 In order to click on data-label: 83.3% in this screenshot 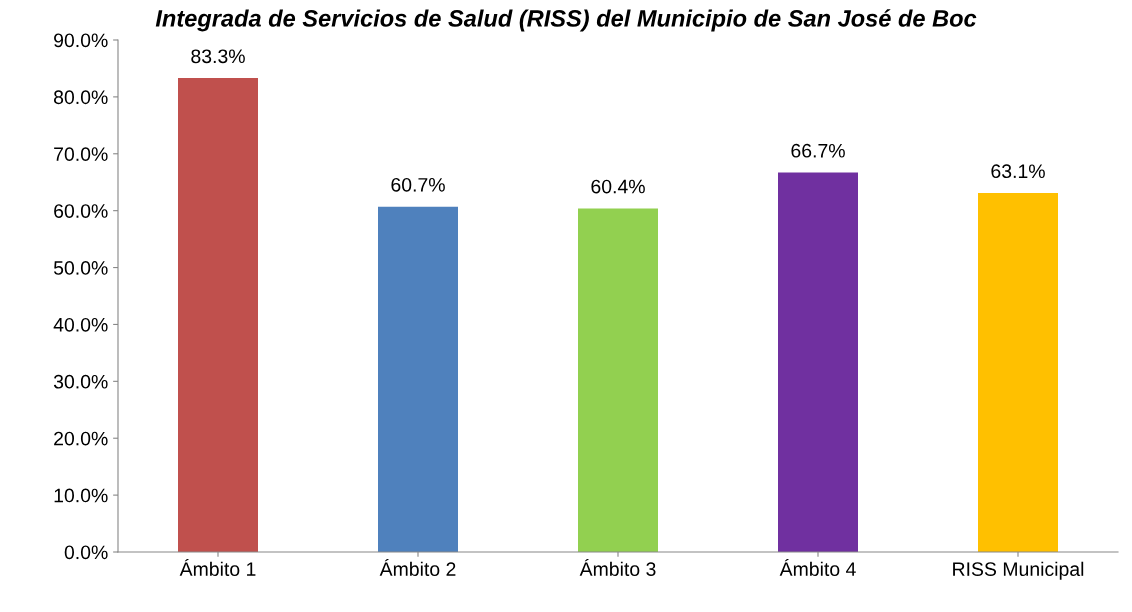, I will do `click(218, 56)`.